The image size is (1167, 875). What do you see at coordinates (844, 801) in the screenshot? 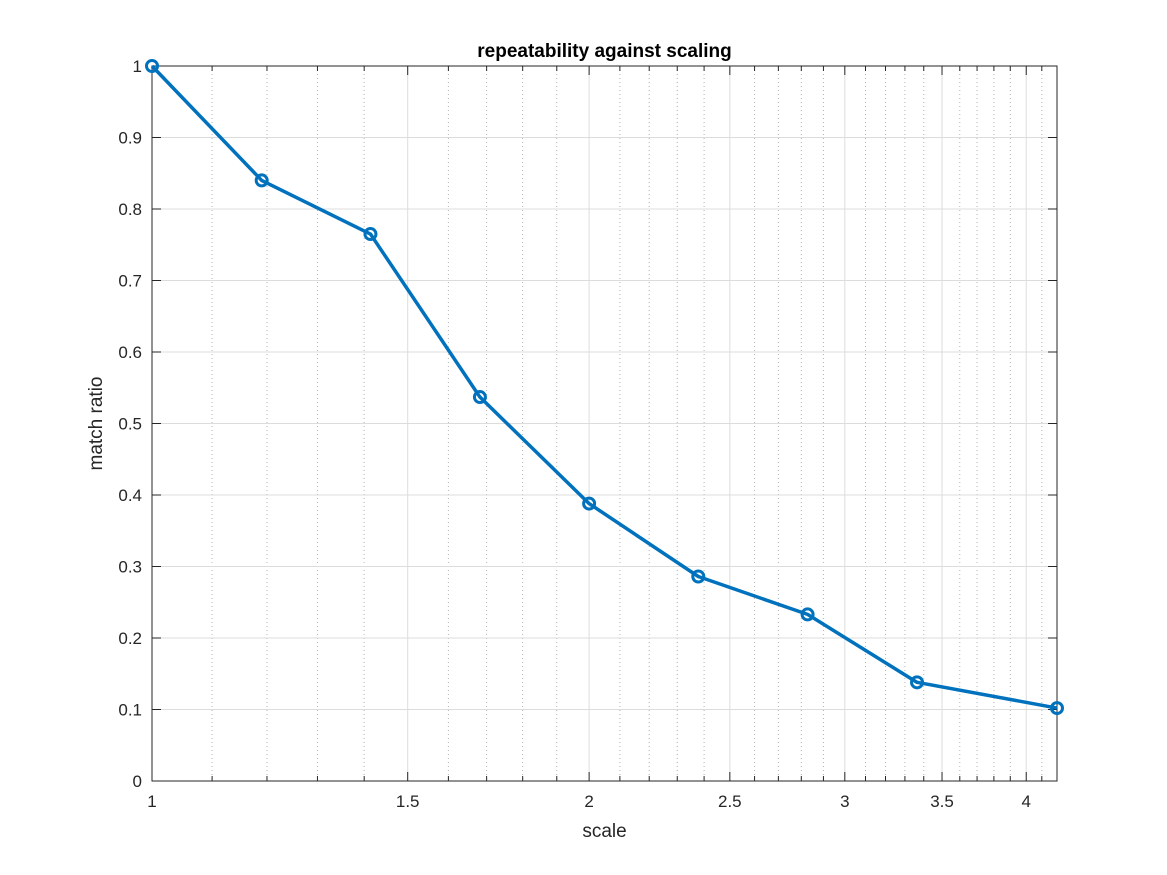
I see `x-tick-label: 3` at bounding box center [844, 801].